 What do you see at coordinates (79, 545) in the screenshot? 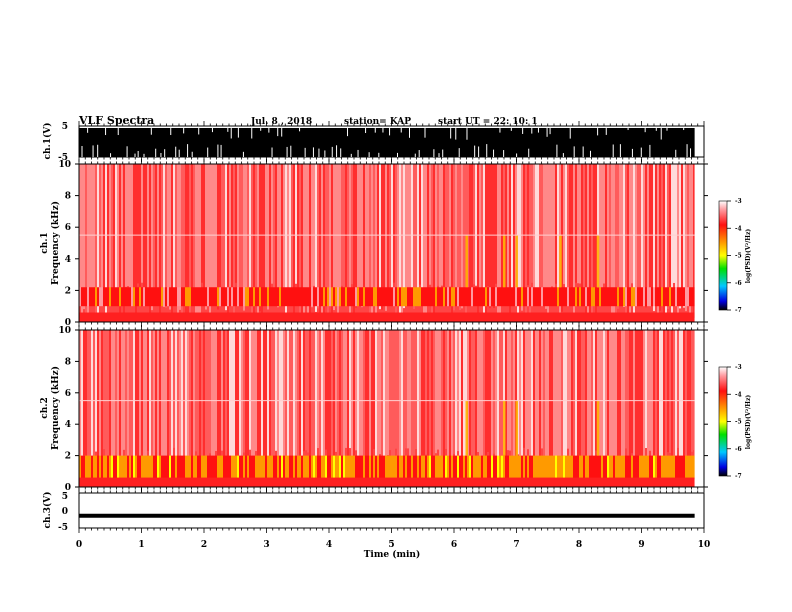
I see `time-tick-label: 0` at bounding box center [79, 545].